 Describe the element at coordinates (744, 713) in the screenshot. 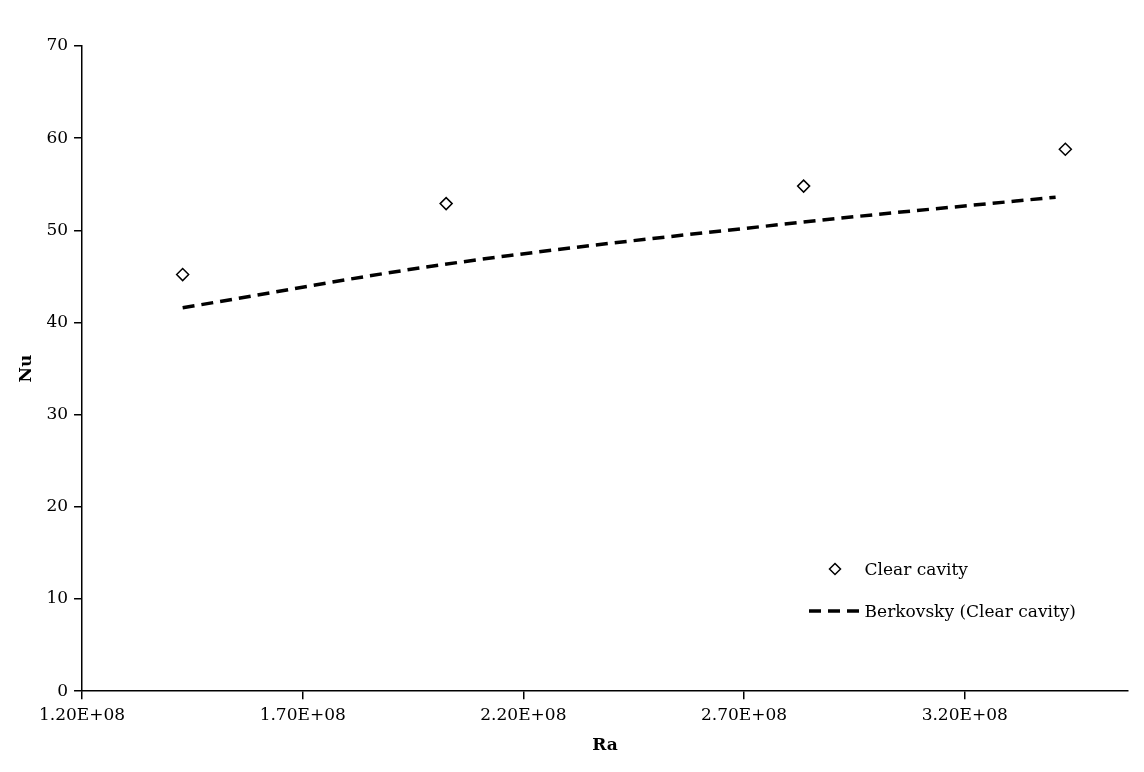

I see `x-tick-label: 2.70E+08` at that location.